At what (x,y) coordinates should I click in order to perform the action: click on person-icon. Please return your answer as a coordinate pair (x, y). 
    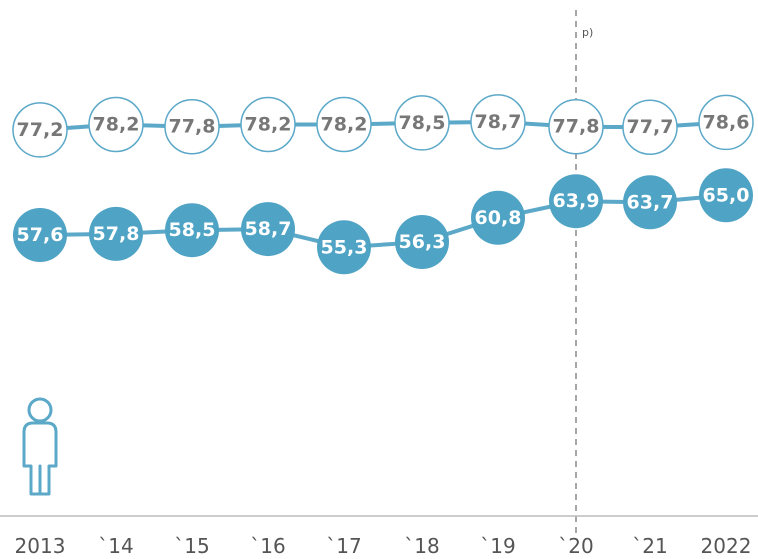
    Looking at the image, I should click on (40, 446).